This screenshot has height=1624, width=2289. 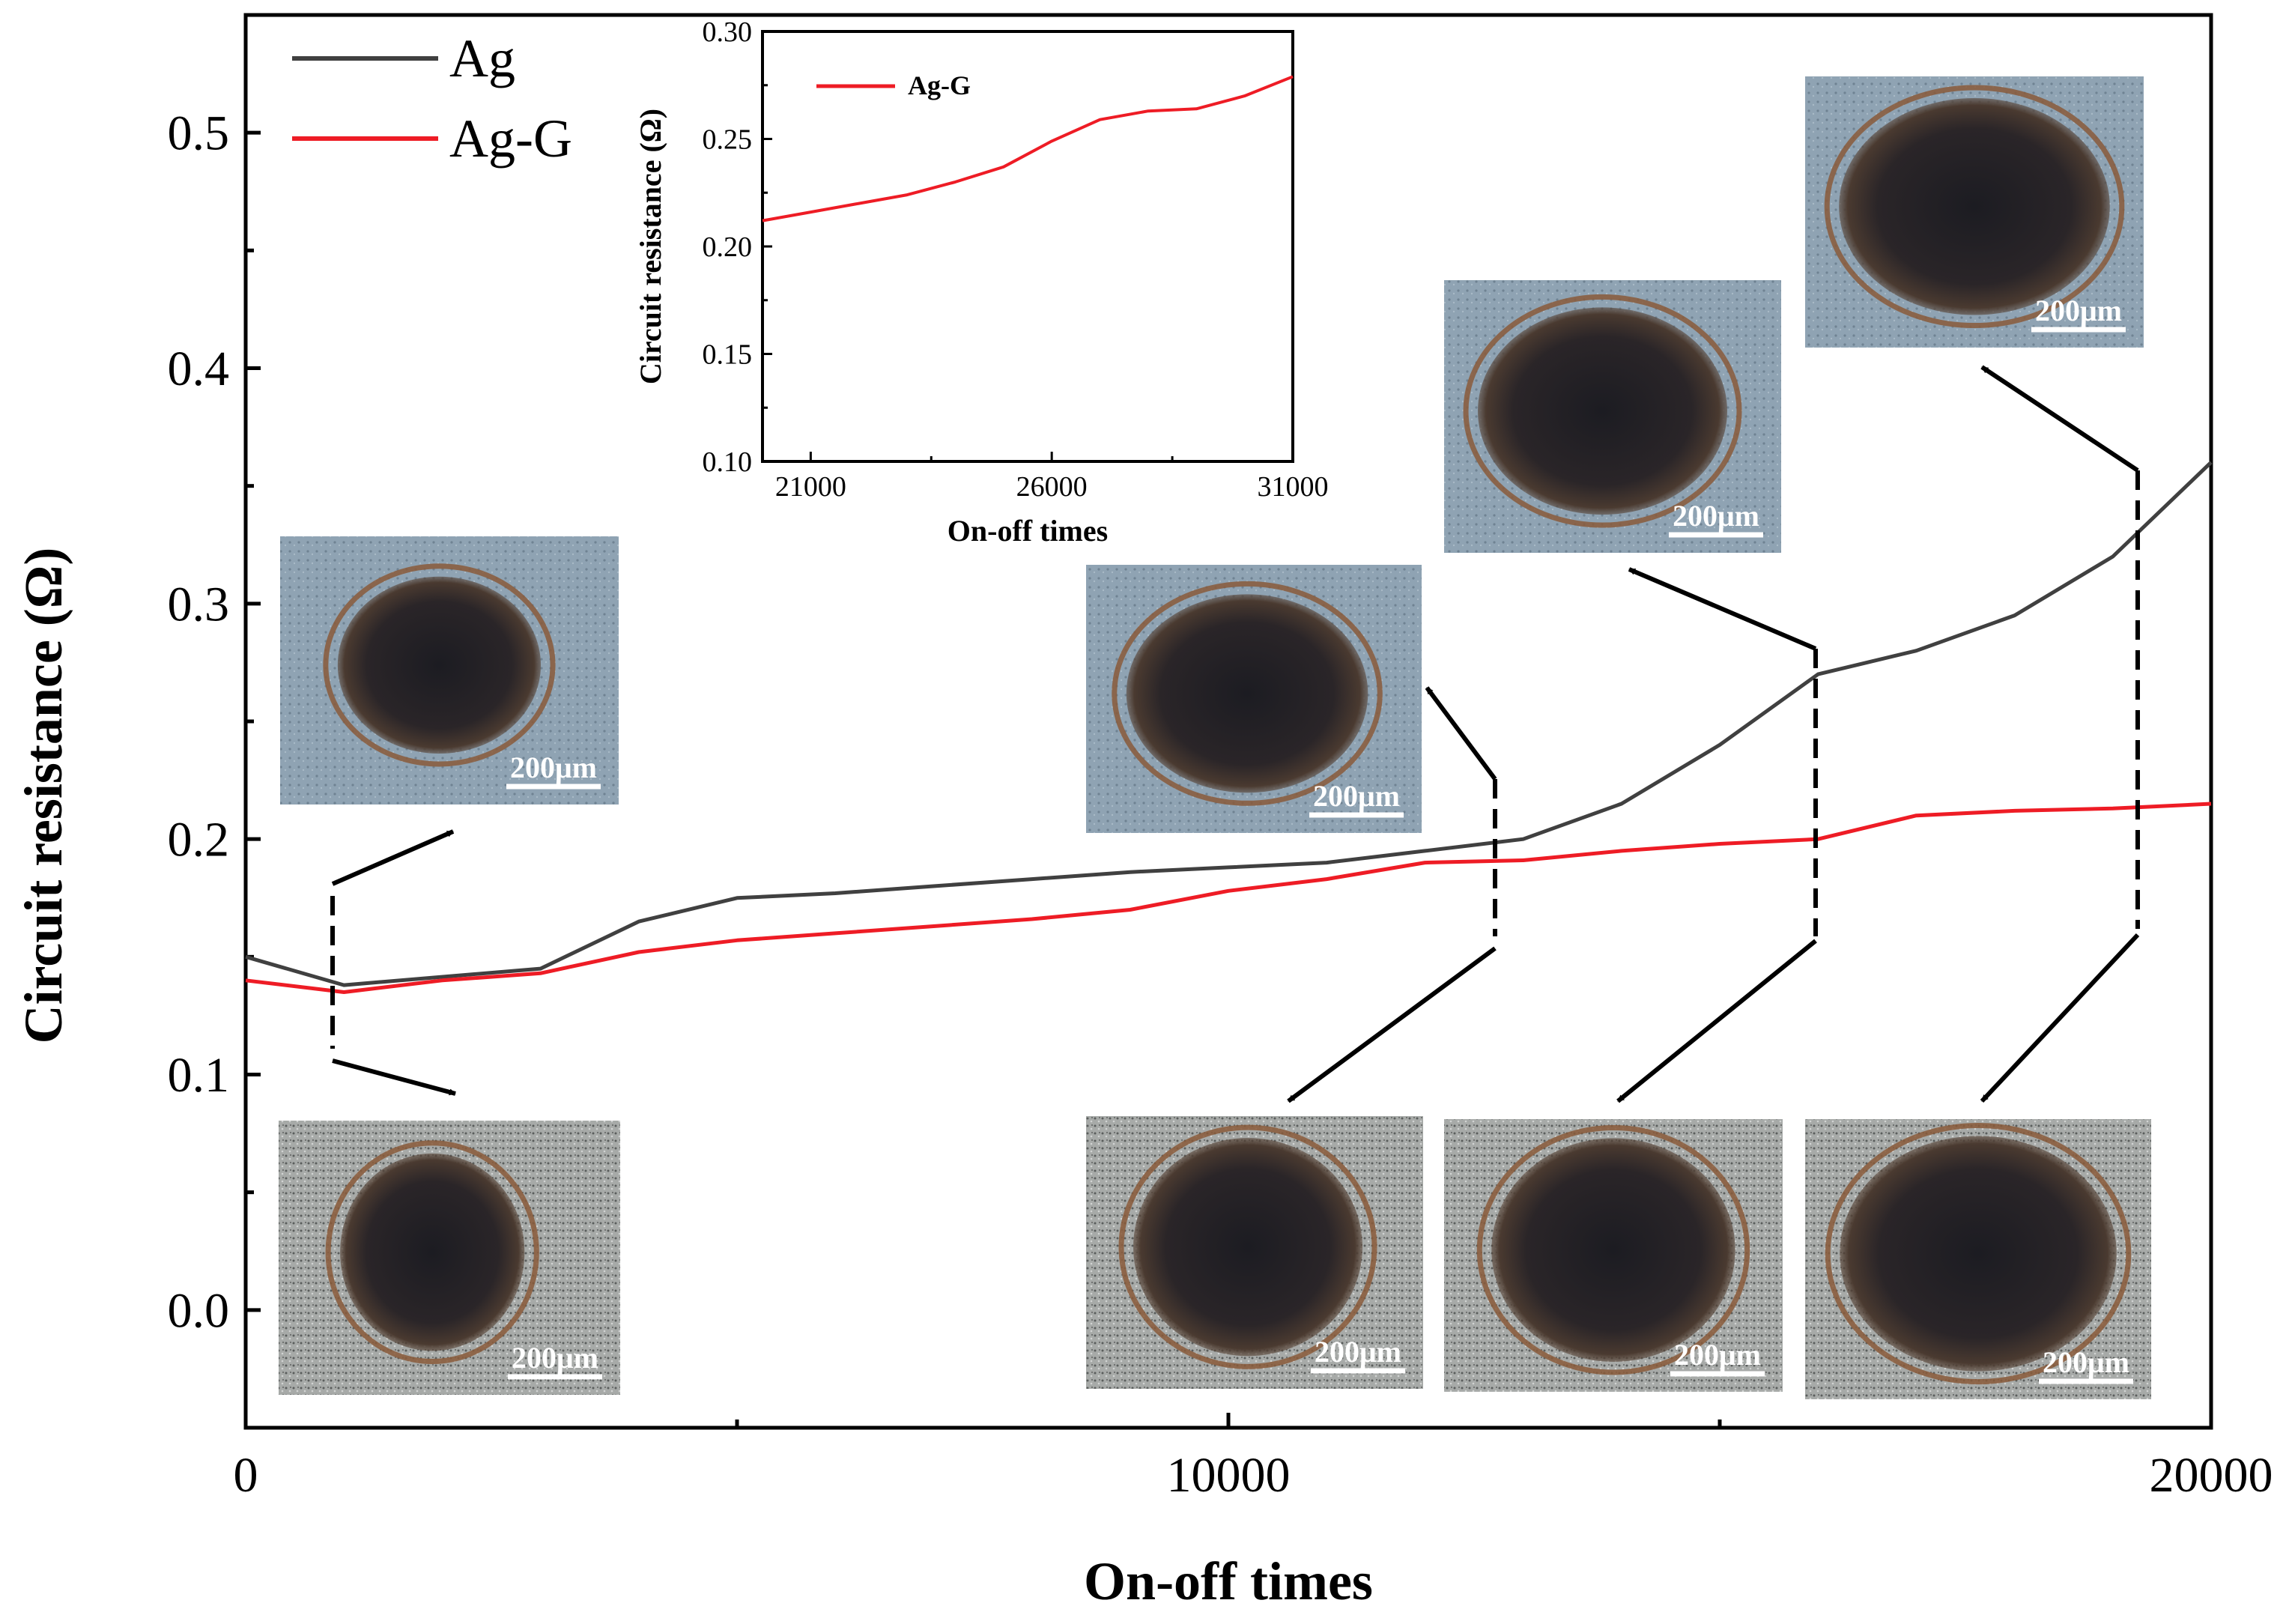 What do you see at coordinates (1028, 531) in the screenshot?
I see `inset-x-axis-label: On-off times` at bounding box center [1028, 531].